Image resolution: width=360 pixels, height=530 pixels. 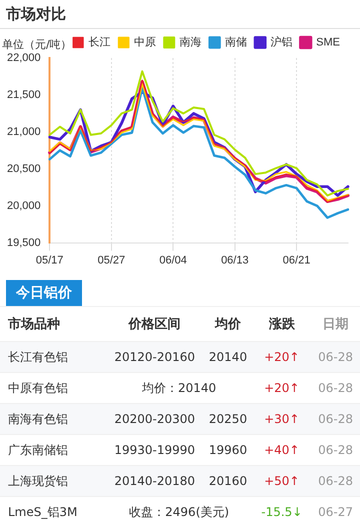 I want to click on text: 广东南储铝, so click(x=38, y=450).